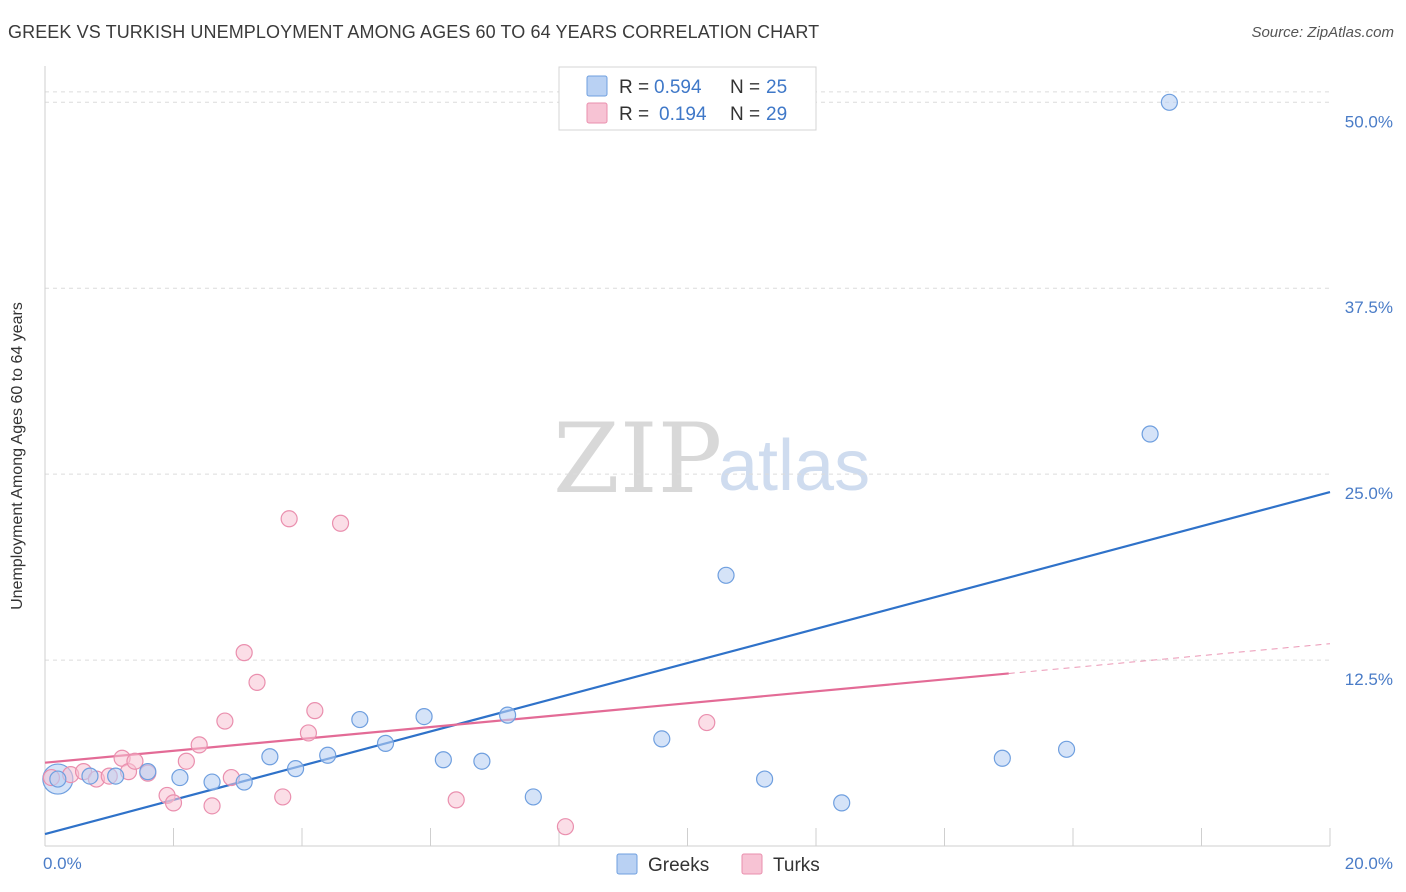 This screenshot has width=1406, height=892. What do you see at coordinates (1369, 307) in the screenshot?
I see `y-tick-label-2: 37.5%` at bounding box center [1369, 307].